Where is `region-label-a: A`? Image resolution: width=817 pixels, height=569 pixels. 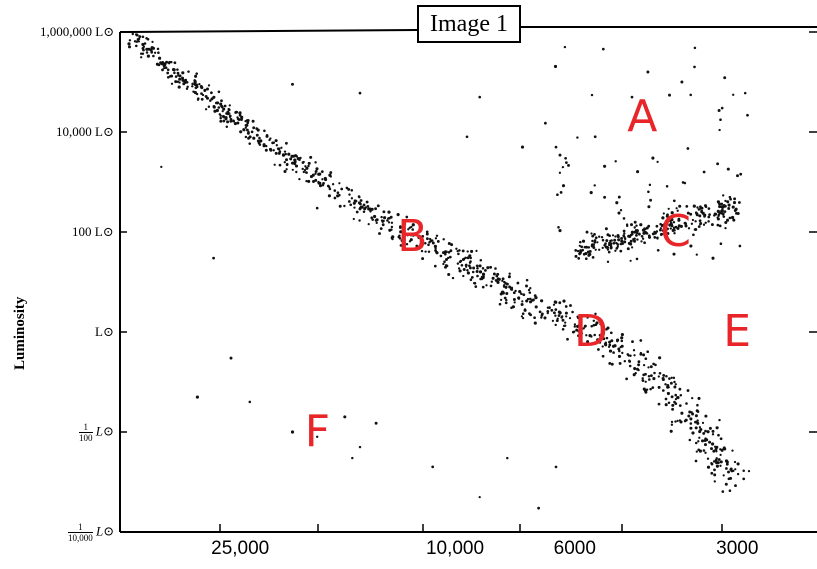 region-label-a: A is located at coordinates (642, 116).